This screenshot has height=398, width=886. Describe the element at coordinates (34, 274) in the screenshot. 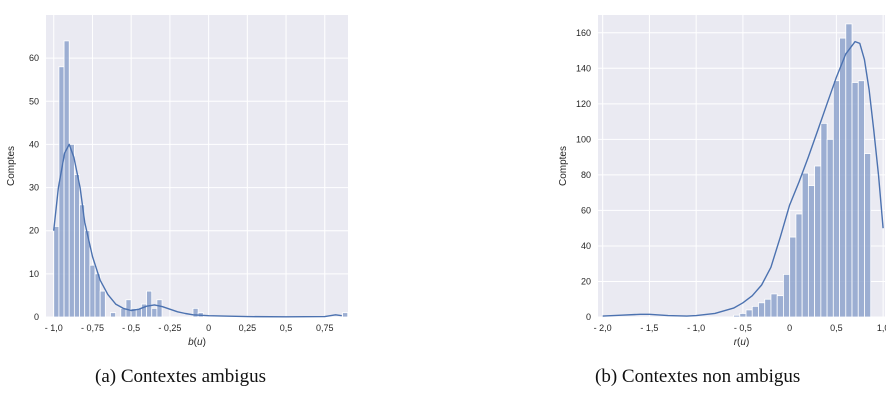

I see `y-tick-label-a-1: 10` at that location.